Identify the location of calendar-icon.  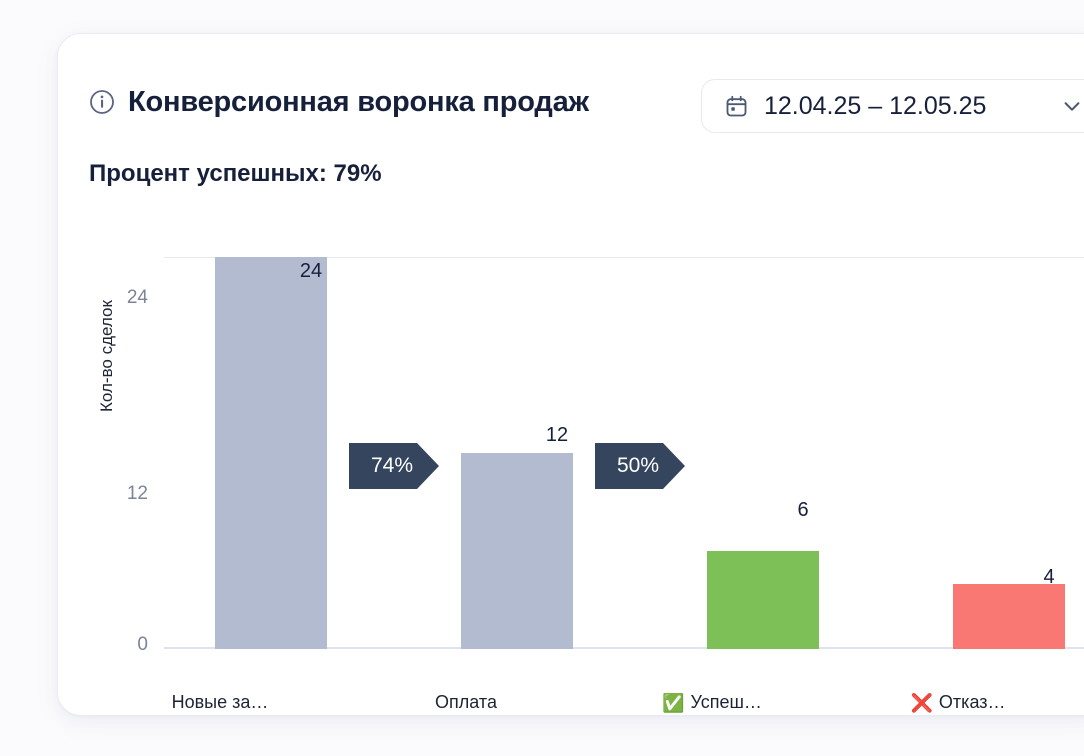
(736, 106).